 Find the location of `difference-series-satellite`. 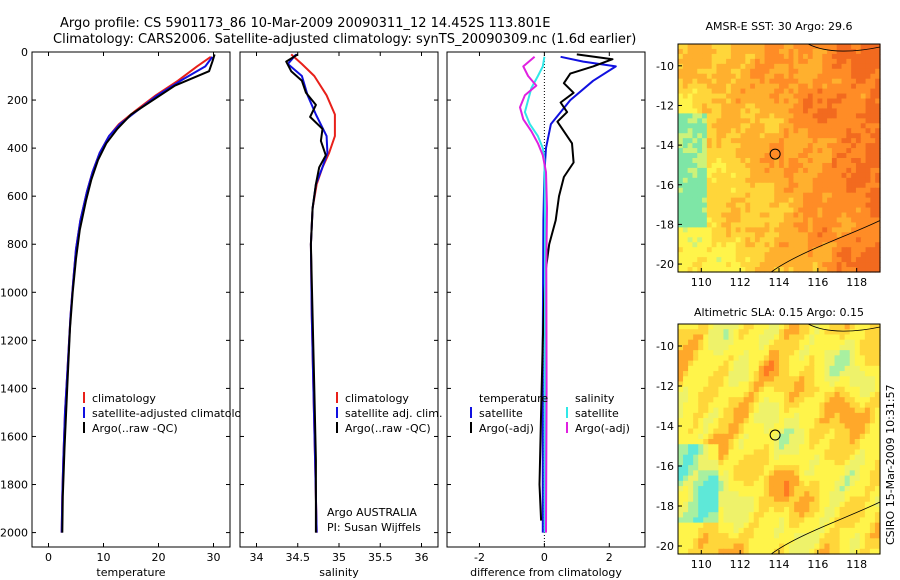

difference-series-satellite is located at coordinates (579, 294).